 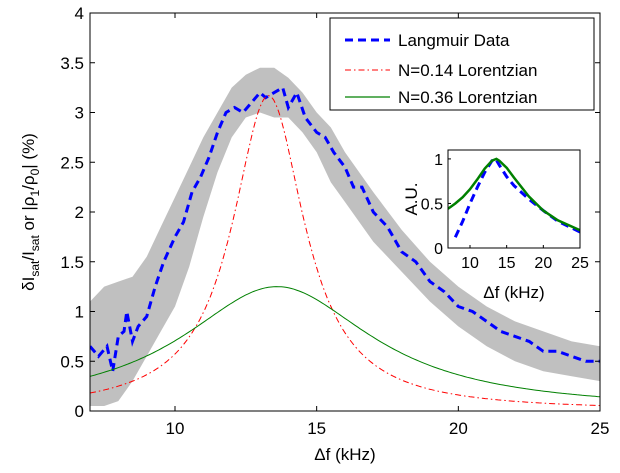 What do you see at coordinates (458, 428) in the screenshot?
I see `x-tick-label: 20` at bounding box center [458, 428].